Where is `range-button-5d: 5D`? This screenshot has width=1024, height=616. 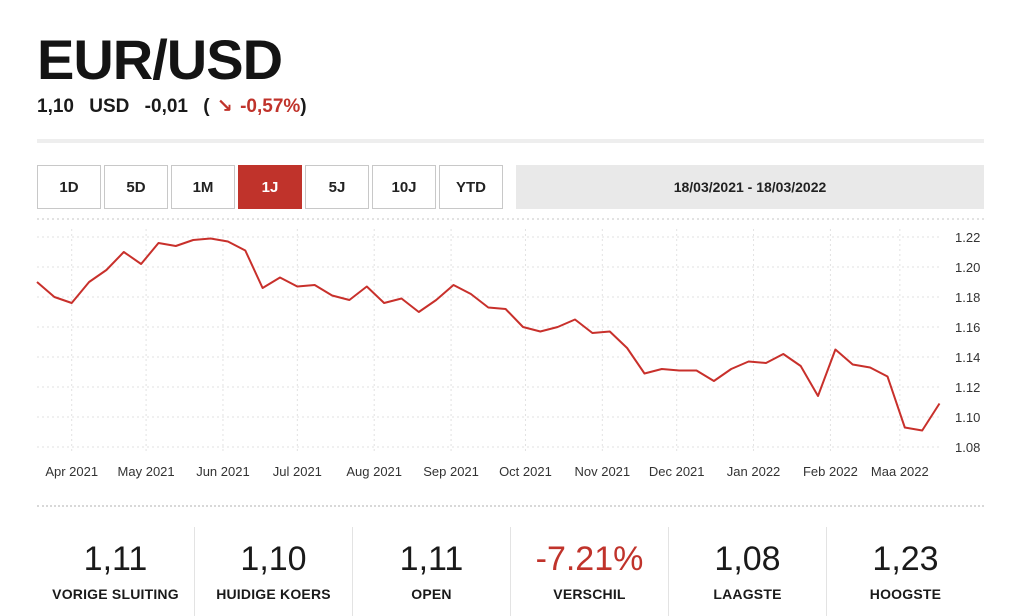
range-button-5d: 5D is located at coordinates (136, 187).